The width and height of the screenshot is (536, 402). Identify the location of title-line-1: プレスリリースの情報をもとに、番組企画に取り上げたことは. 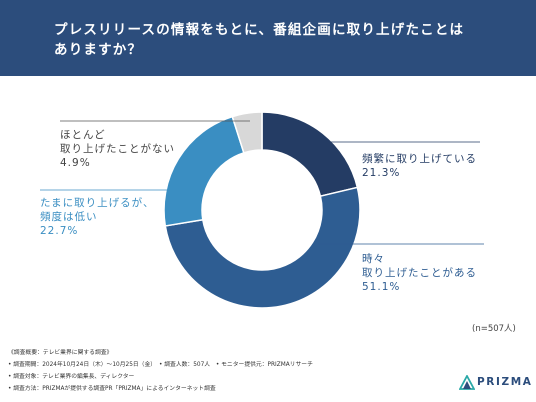
(259, 30).